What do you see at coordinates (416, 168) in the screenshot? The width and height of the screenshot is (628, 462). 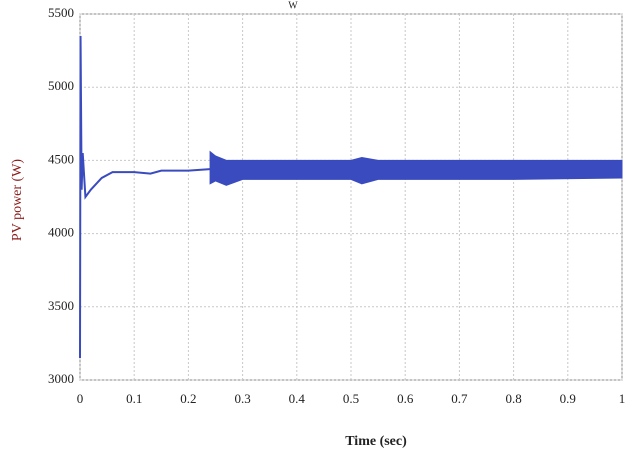 I see `oscillation-band` at bounding box center [416, 168].